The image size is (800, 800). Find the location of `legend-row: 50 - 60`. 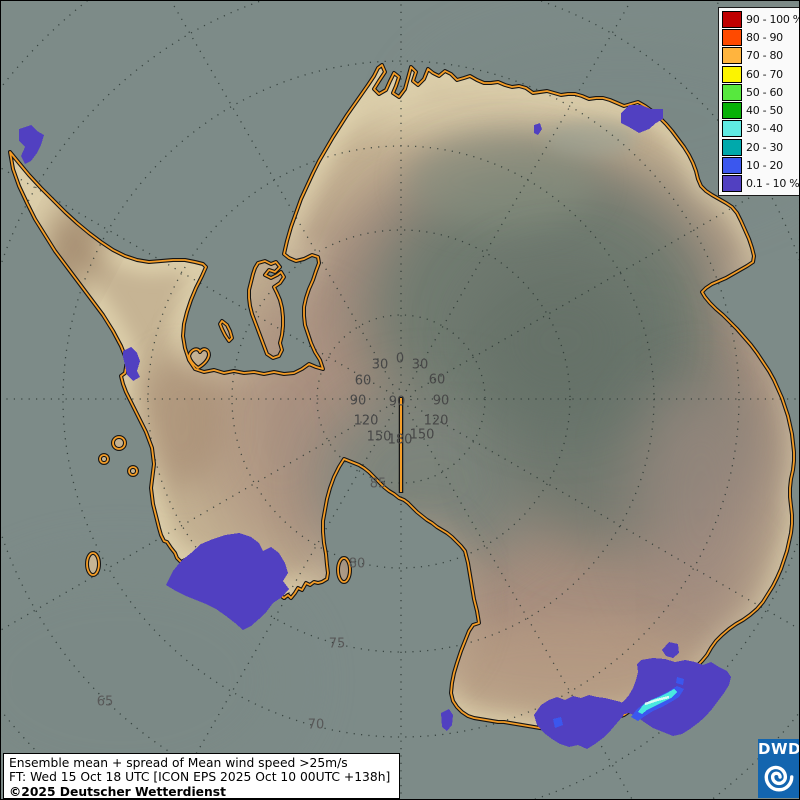

legend-row: 50 - 60 is located at coordinates (760, 92).